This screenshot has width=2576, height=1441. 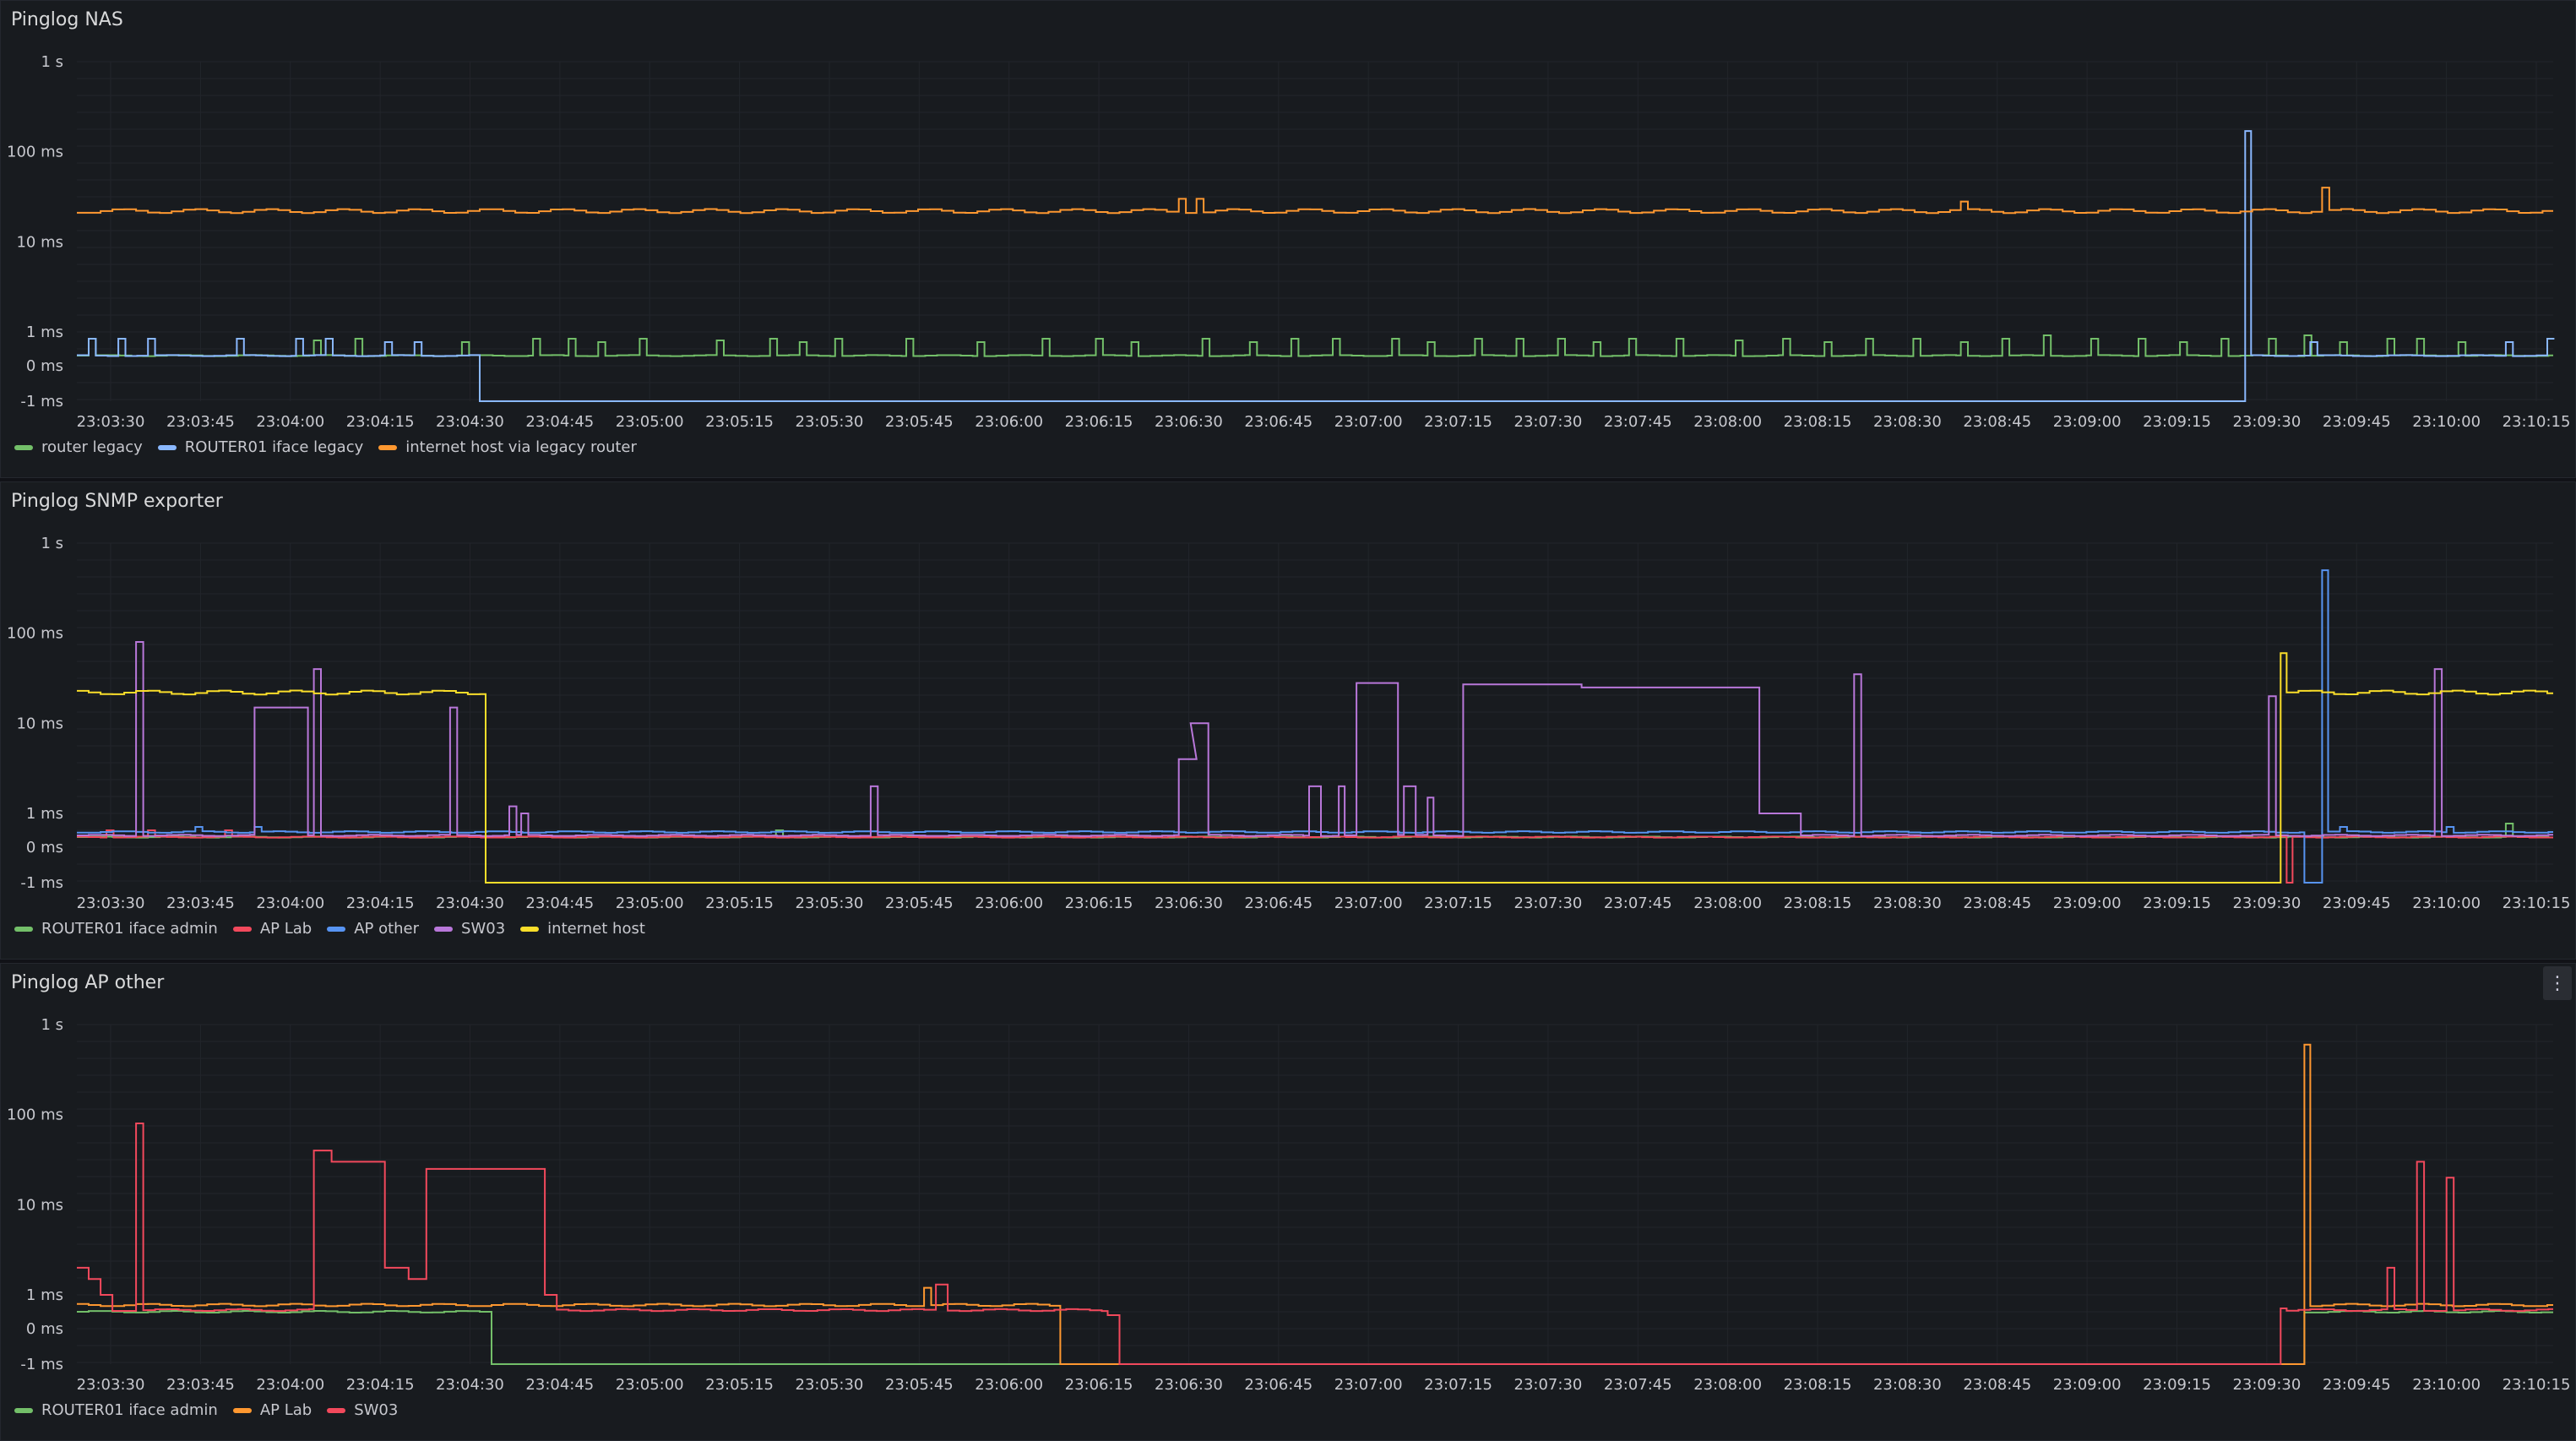 I want to click on legend: ROUTER01 iface admin AP Lab SW03, so click(x=206, y=1410).